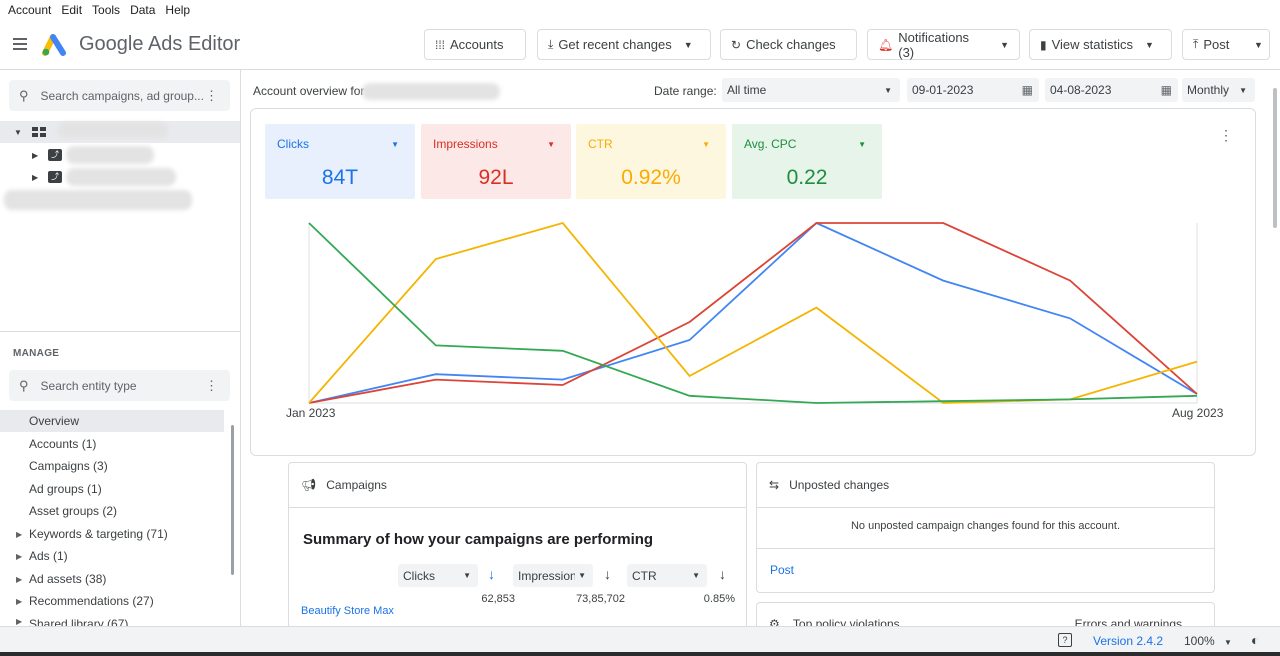 The image size is (1280, 656). Describe the element at coordinates (624, 44) in the screenshot. I see `get-recent-changes-button: ⤓ Get recent changes ▼` at that location.